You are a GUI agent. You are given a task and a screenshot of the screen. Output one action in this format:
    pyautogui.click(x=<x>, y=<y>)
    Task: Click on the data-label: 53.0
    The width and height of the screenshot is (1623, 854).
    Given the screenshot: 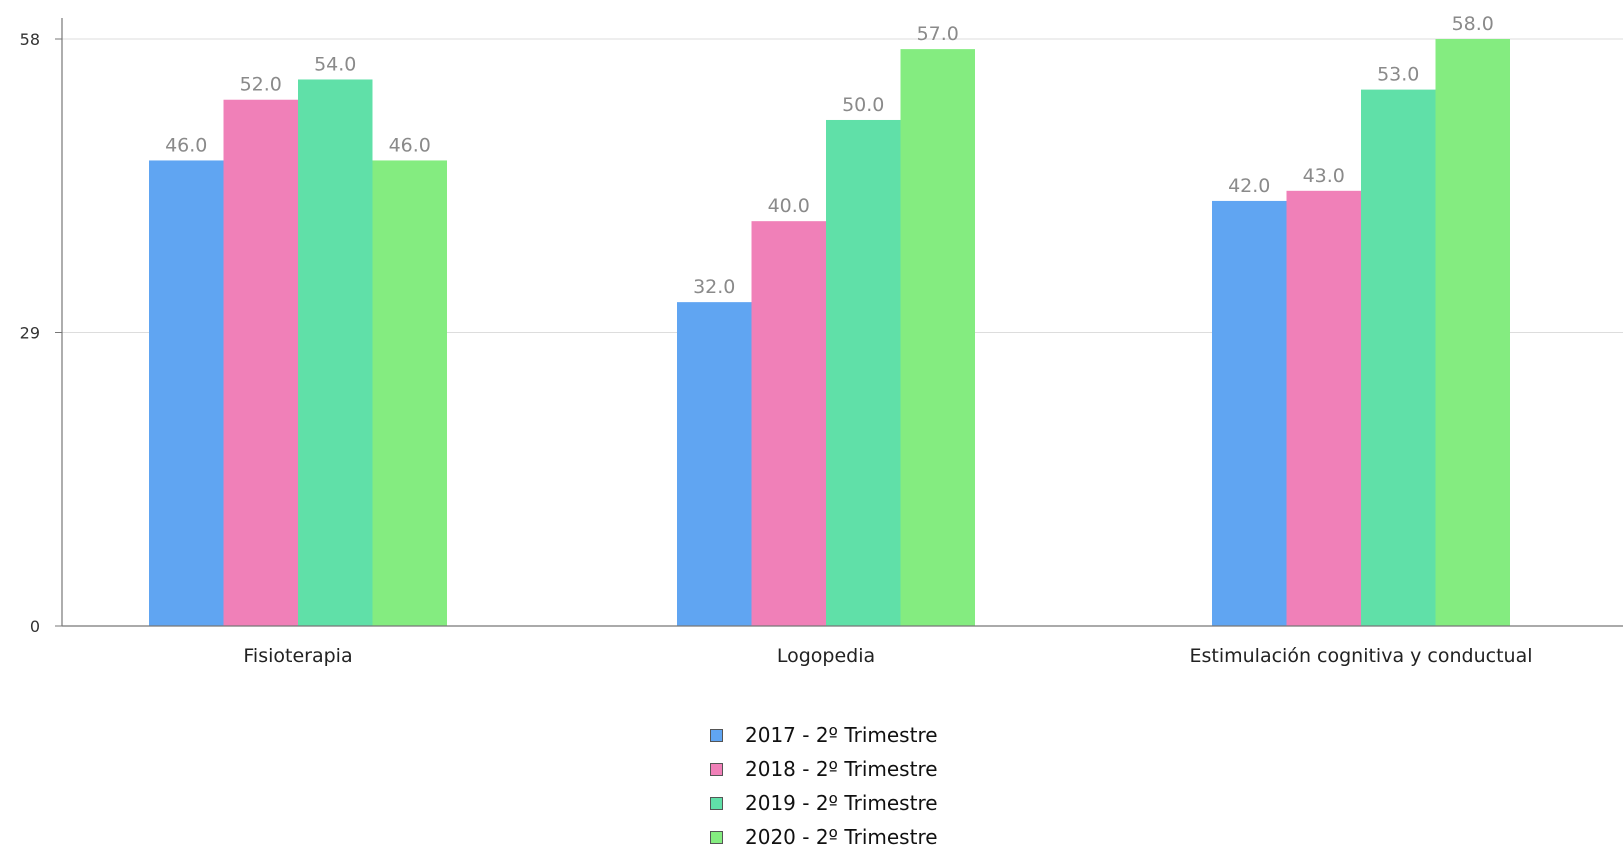 What is the action you would take?
    pyautogui.click(x=1398, y=75)
    